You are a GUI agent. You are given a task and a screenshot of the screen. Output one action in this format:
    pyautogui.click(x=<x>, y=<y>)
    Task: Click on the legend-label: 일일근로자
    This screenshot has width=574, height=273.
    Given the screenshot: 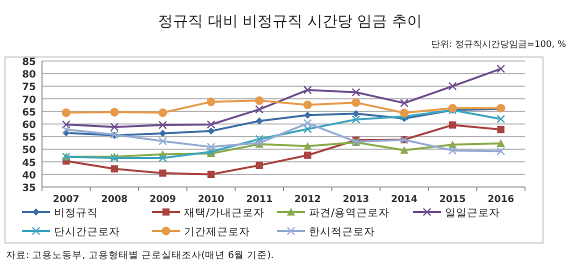 What is the action you would take?
    pyautogui.click(x=472, y=213)
    